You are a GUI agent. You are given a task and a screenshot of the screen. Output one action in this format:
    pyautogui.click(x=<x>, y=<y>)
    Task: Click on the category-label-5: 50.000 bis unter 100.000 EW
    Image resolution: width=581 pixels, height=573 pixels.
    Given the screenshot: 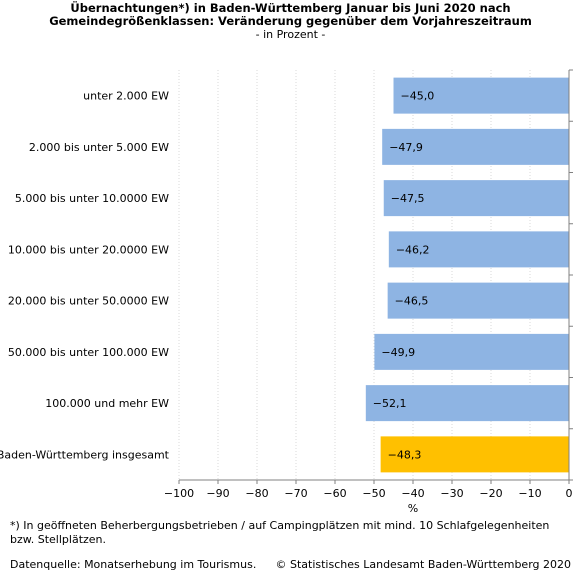 What is the action you would take?
    pyautogui.click(x=88, y=352)
    